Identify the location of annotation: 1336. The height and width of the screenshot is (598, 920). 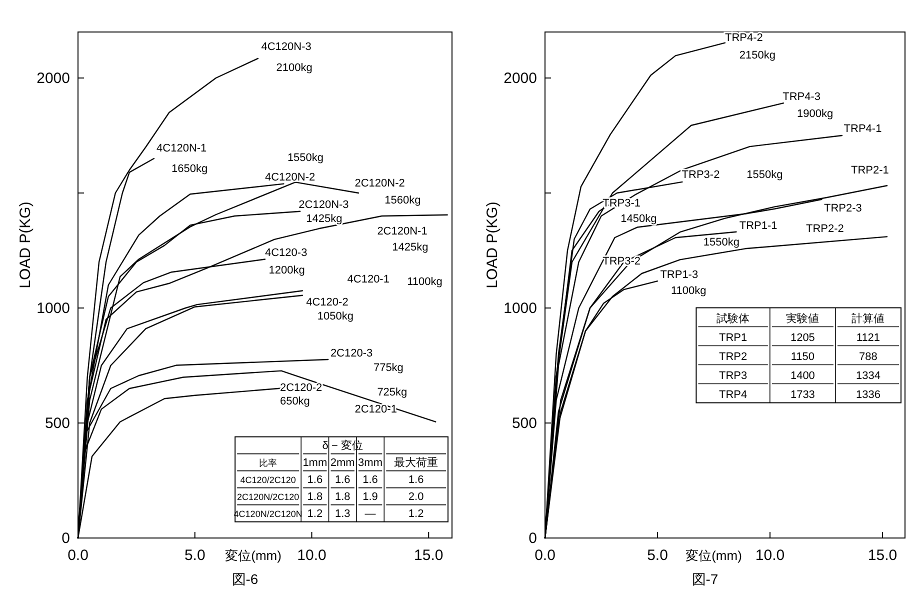
(868, 394).